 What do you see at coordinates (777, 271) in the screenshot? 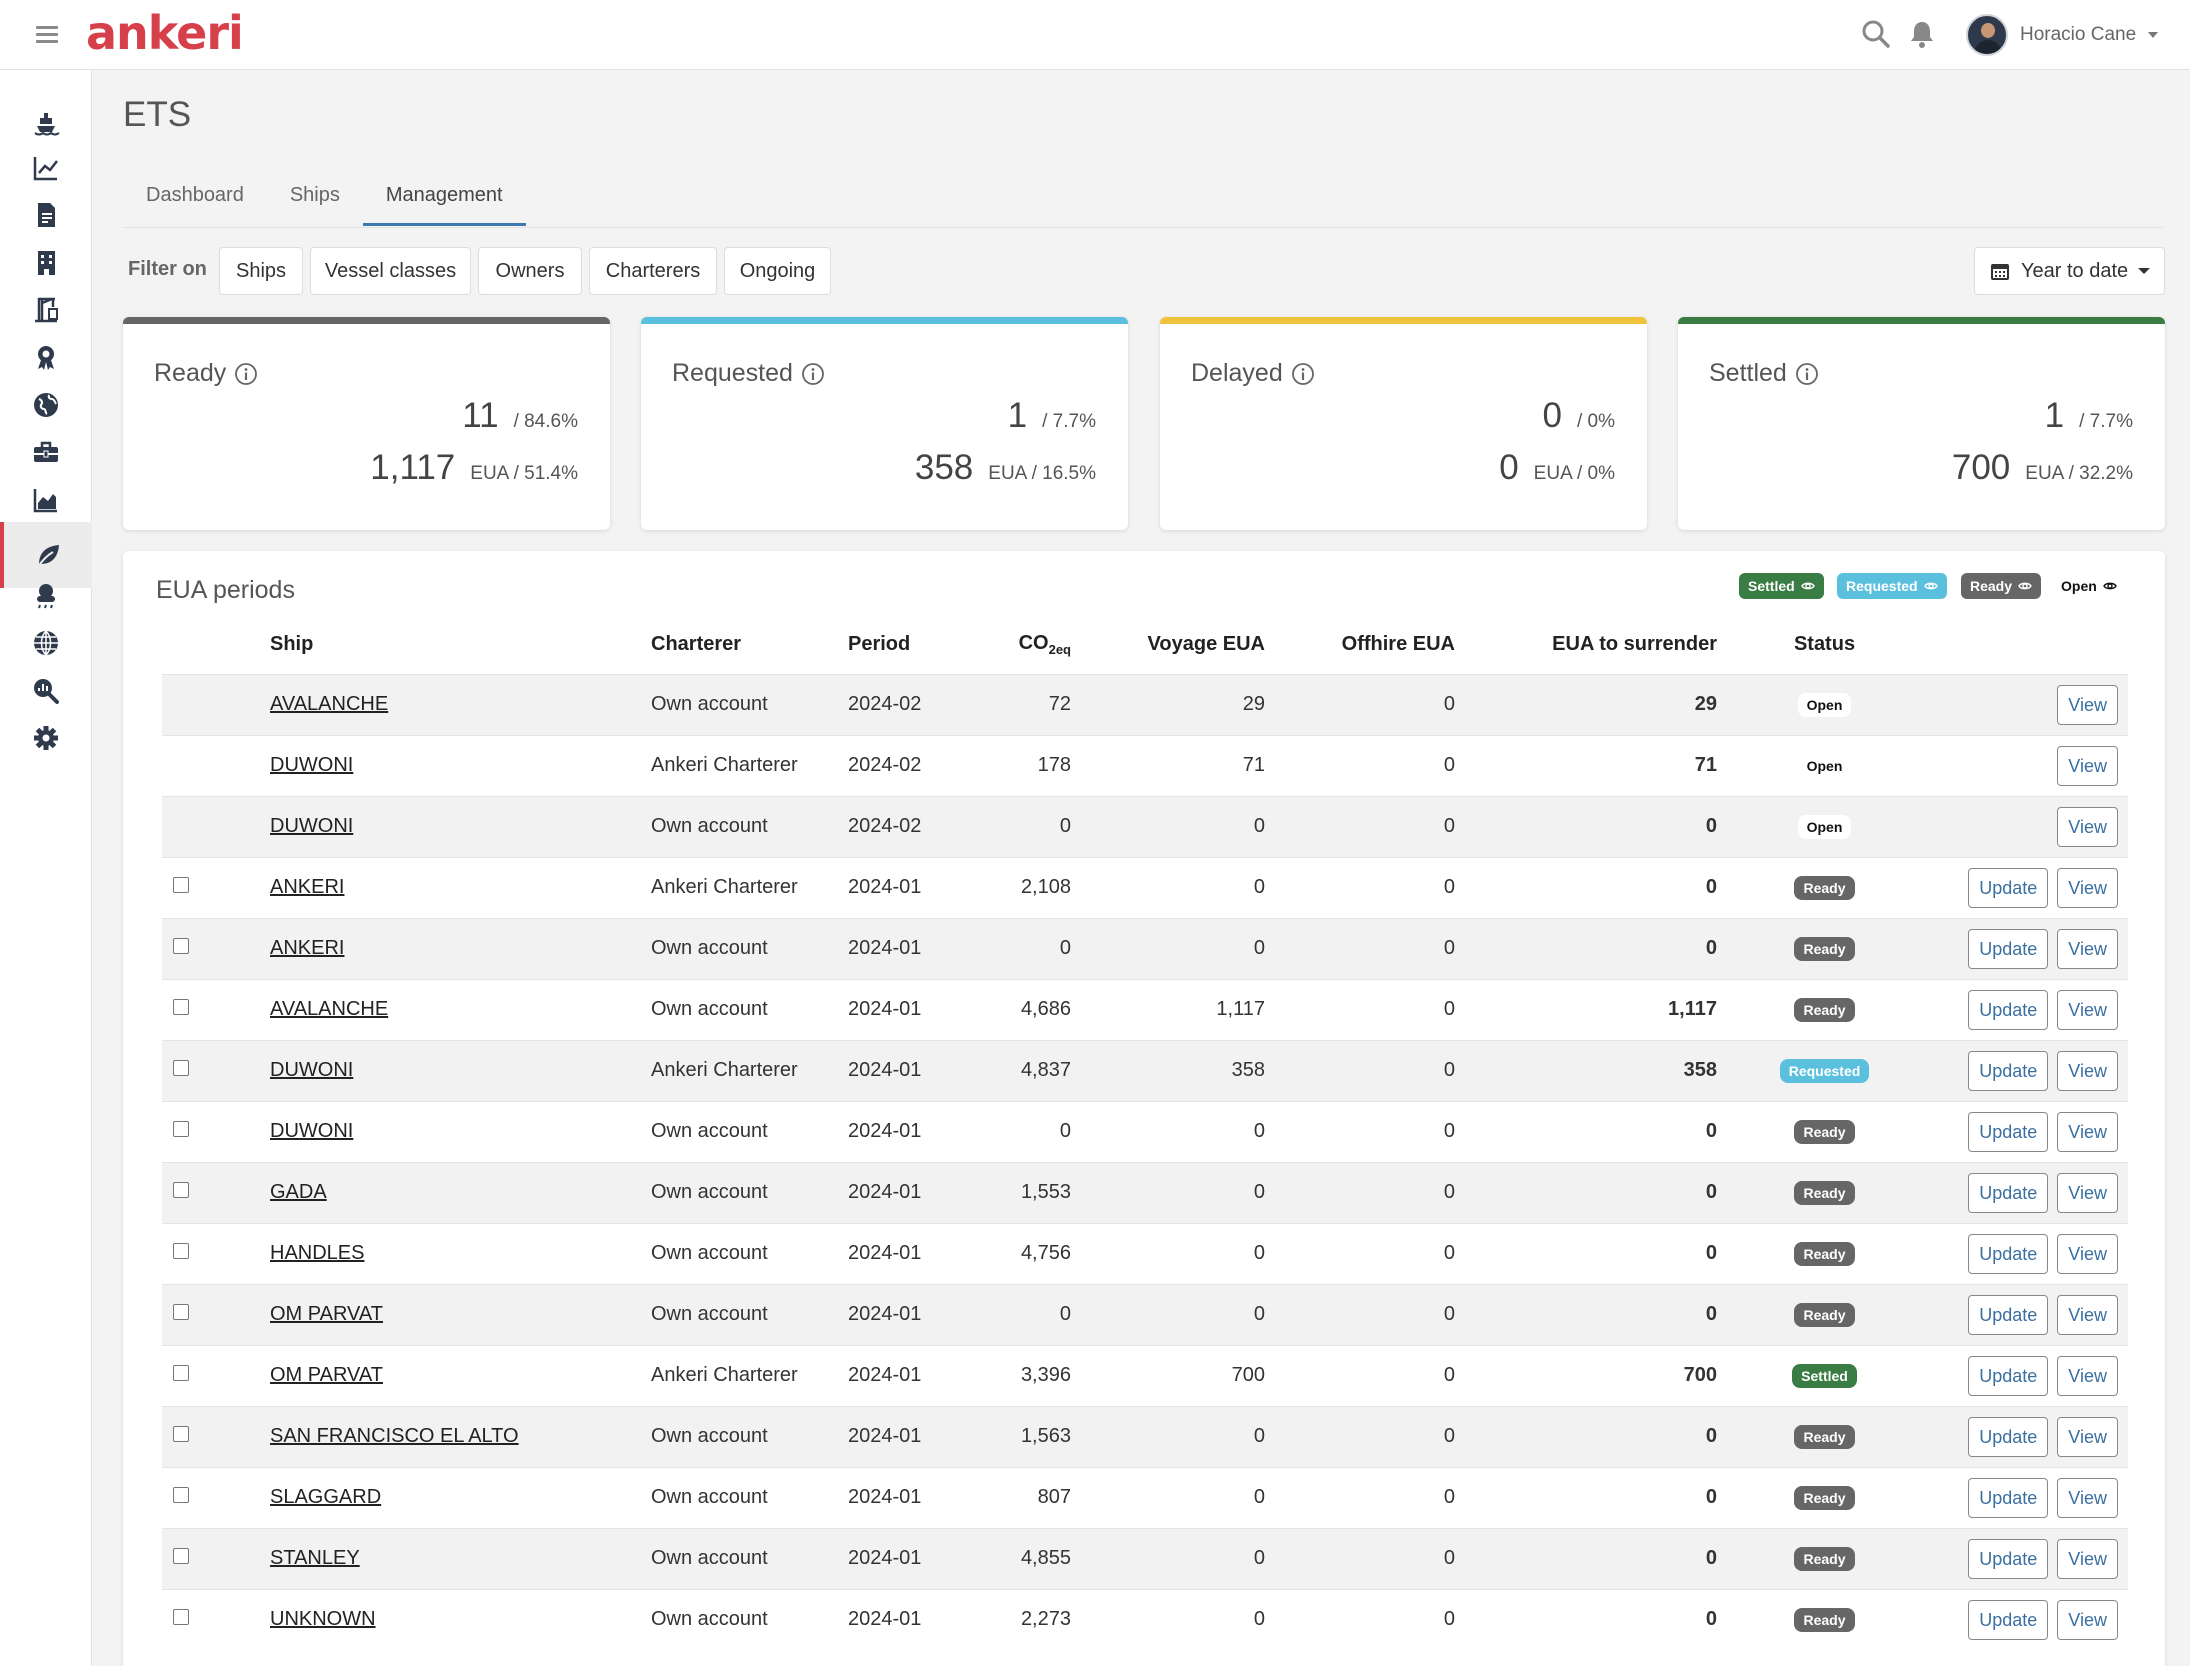
I see `filter-ongoing-button: Ongoing` at bounding box center [777, 271].